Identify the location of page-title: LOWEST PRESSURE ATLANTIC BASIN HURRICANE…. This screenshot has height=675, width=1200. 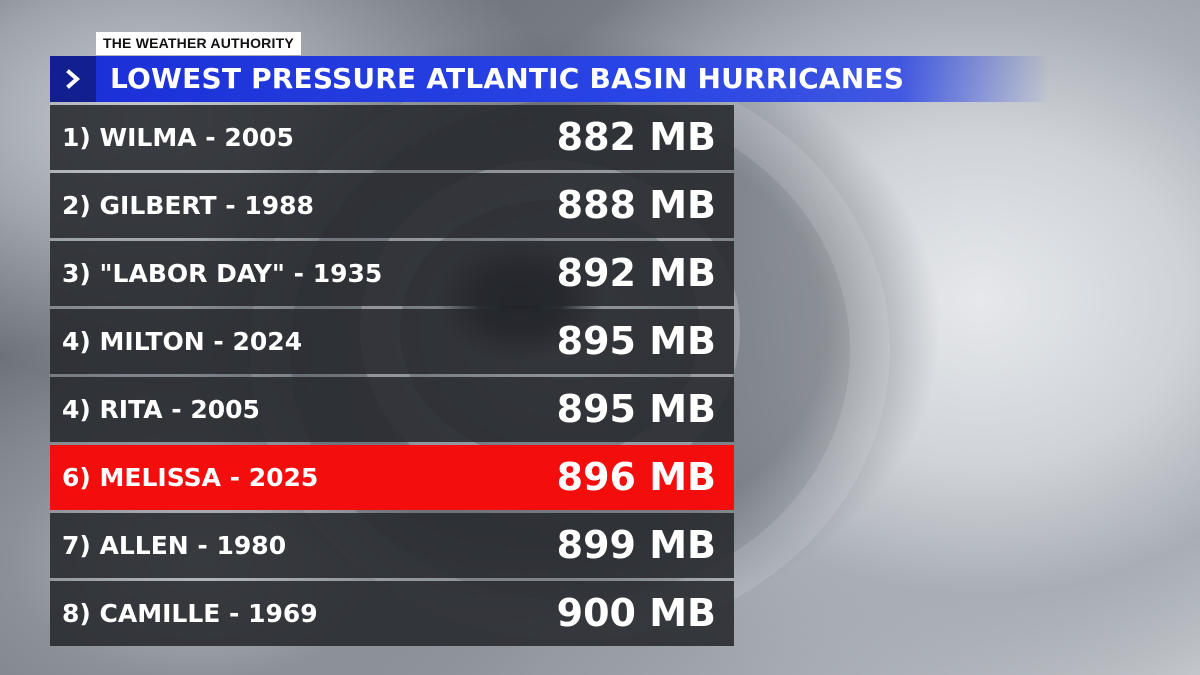
(507, 78).